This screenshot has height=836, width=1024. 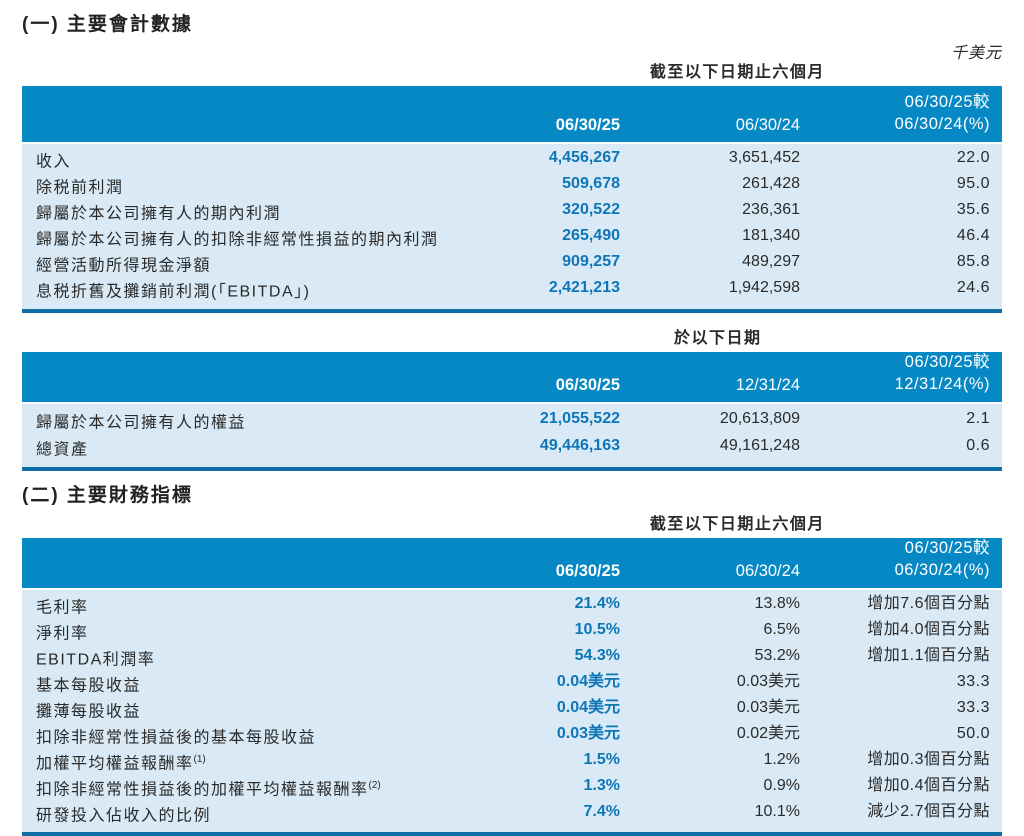 What do you see at coordinates (781, 785) in the screenshot?
I see `value-prior: 0.9%` at bounding box center [781, 785].